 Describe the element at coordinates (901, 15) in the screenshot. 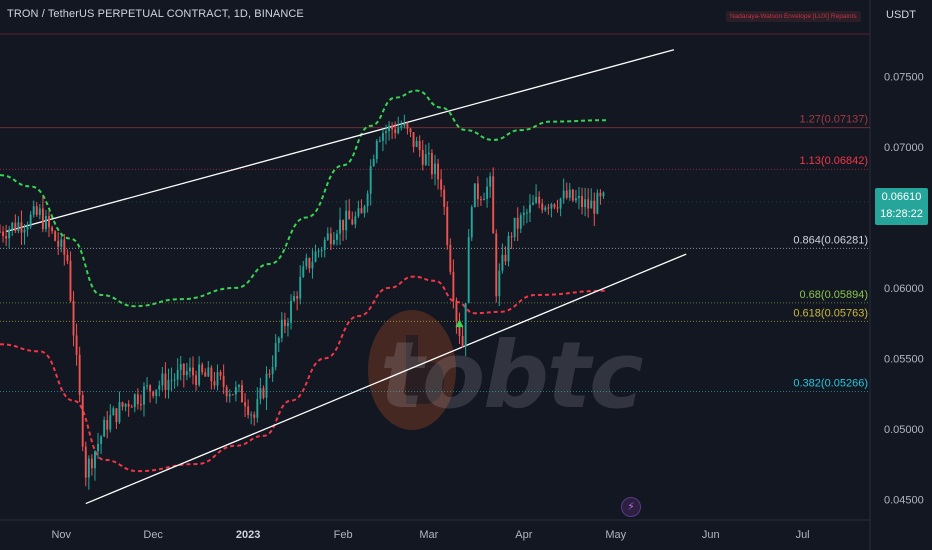

I see `currency-label: USDT` at that location.